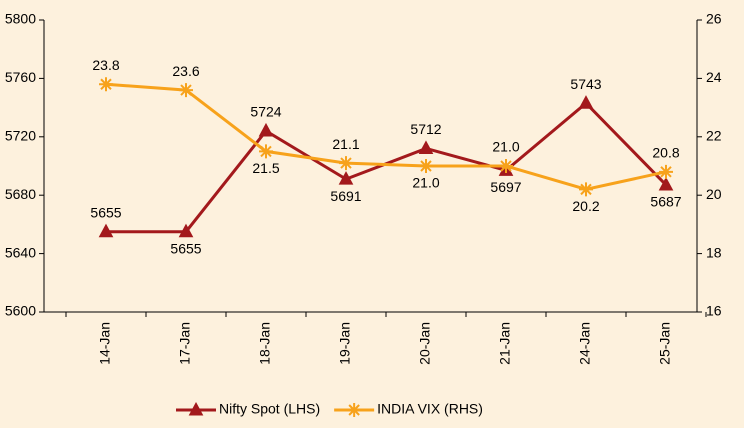  What do you see at coordinates (665, 343) in the screenshot?
I see `x-tick-label: 25-Jan` at bounding box center [665, 343].